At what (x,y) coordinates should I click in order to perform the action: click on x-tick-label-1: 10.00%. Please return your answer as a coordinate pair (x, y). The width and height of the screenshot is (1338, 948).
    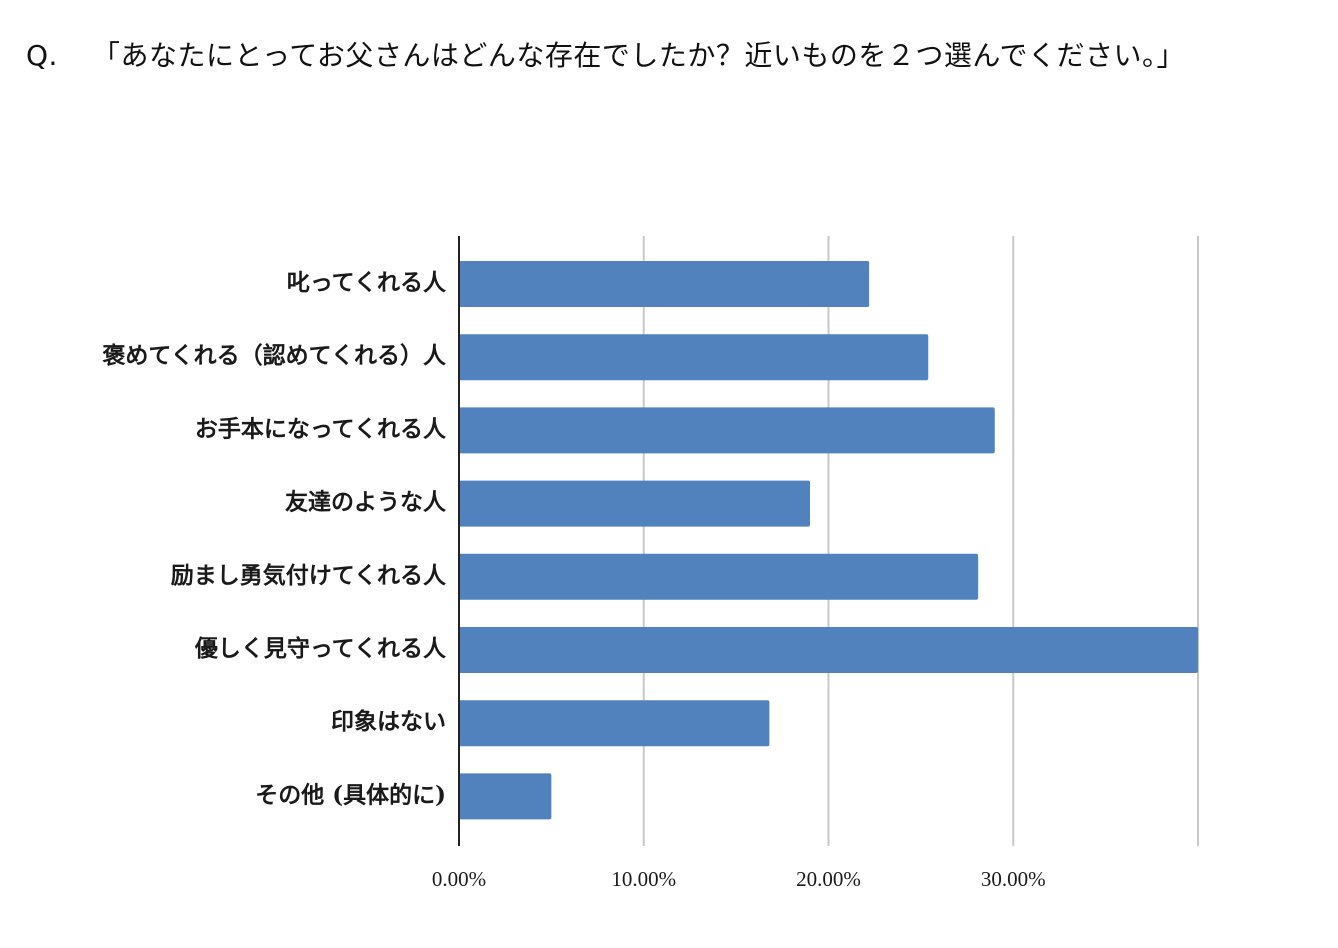
    Looking at the image, I should click on (643, 879).